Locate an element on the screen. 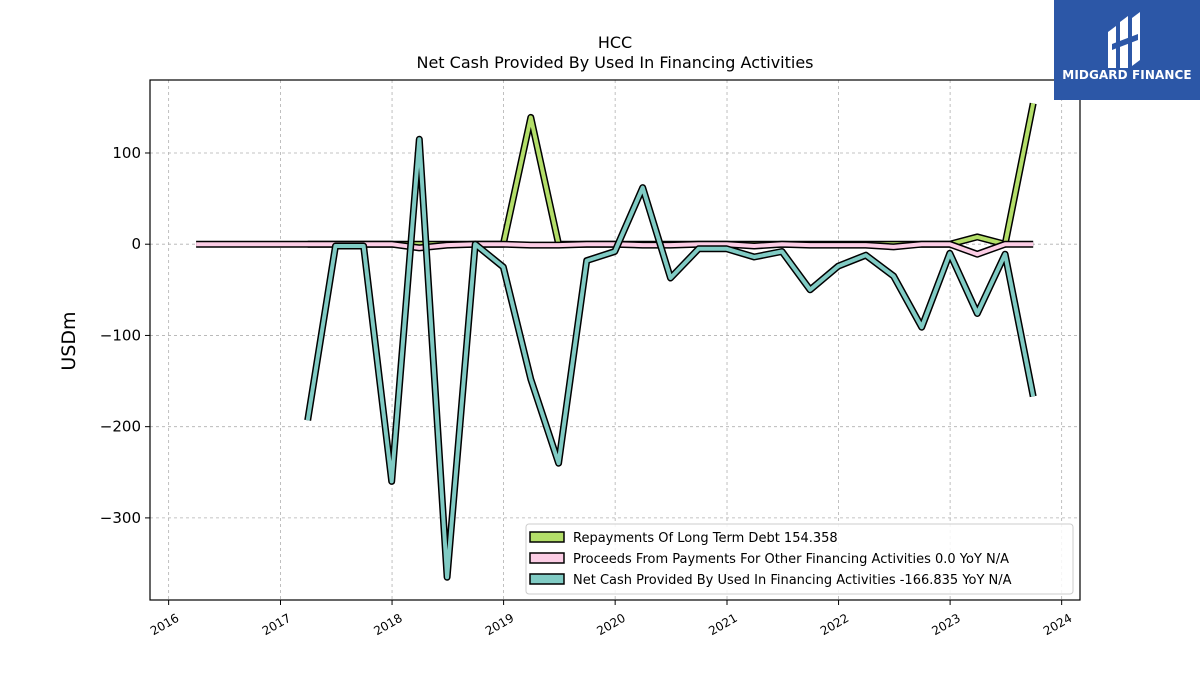 This screenshot has width=1200, height=675. y-tick-label: −100 is located at coordinates (120, 335).